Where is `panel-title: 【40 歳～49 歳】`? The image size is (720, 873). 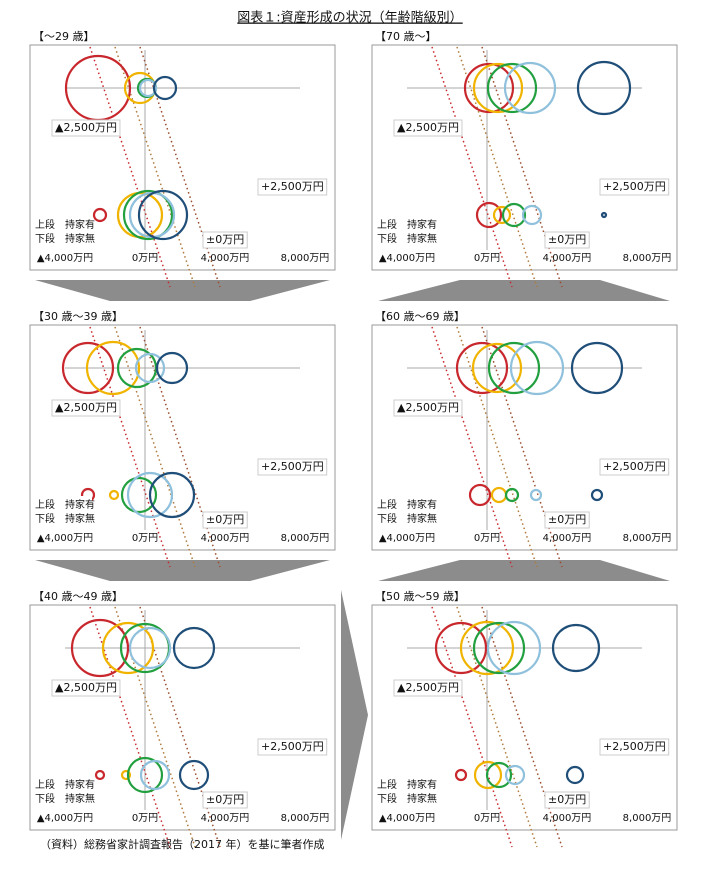 panel-title: 【40 歳～49 歳】 is located at coordinates (78, 596).